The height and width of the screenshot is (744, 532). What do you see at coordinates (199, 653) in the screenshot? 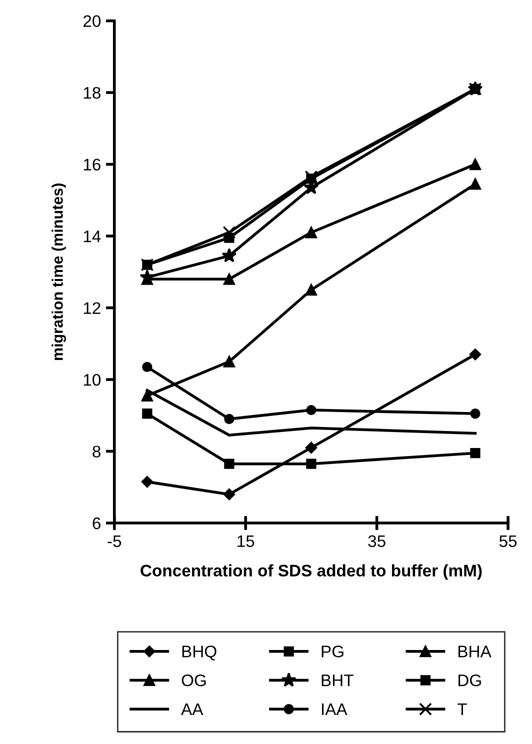
I see `legend-label: BHQ` at bounding box center [199, 653].